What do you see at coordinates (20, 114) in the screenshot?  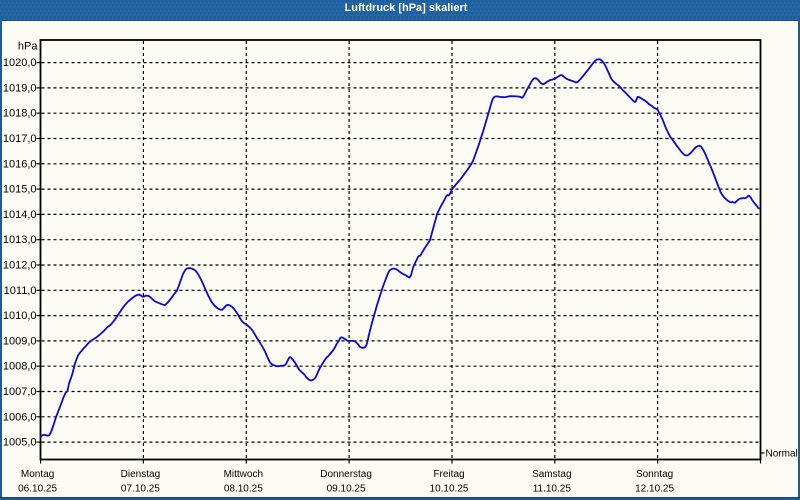 I see `svg-text: 1018,0` at bounding box center [20, 114].